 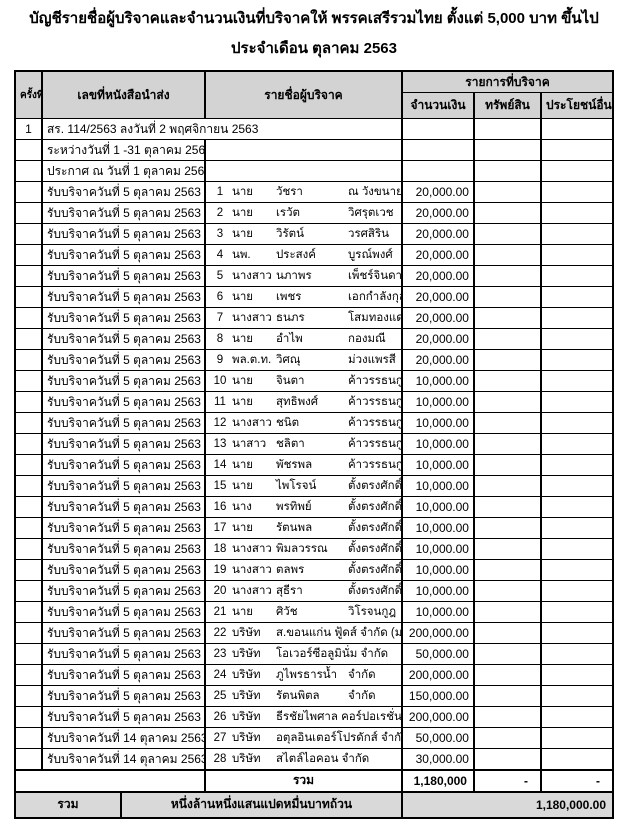 I want to click on empty-seq-cell, so click(x=28, y=150).